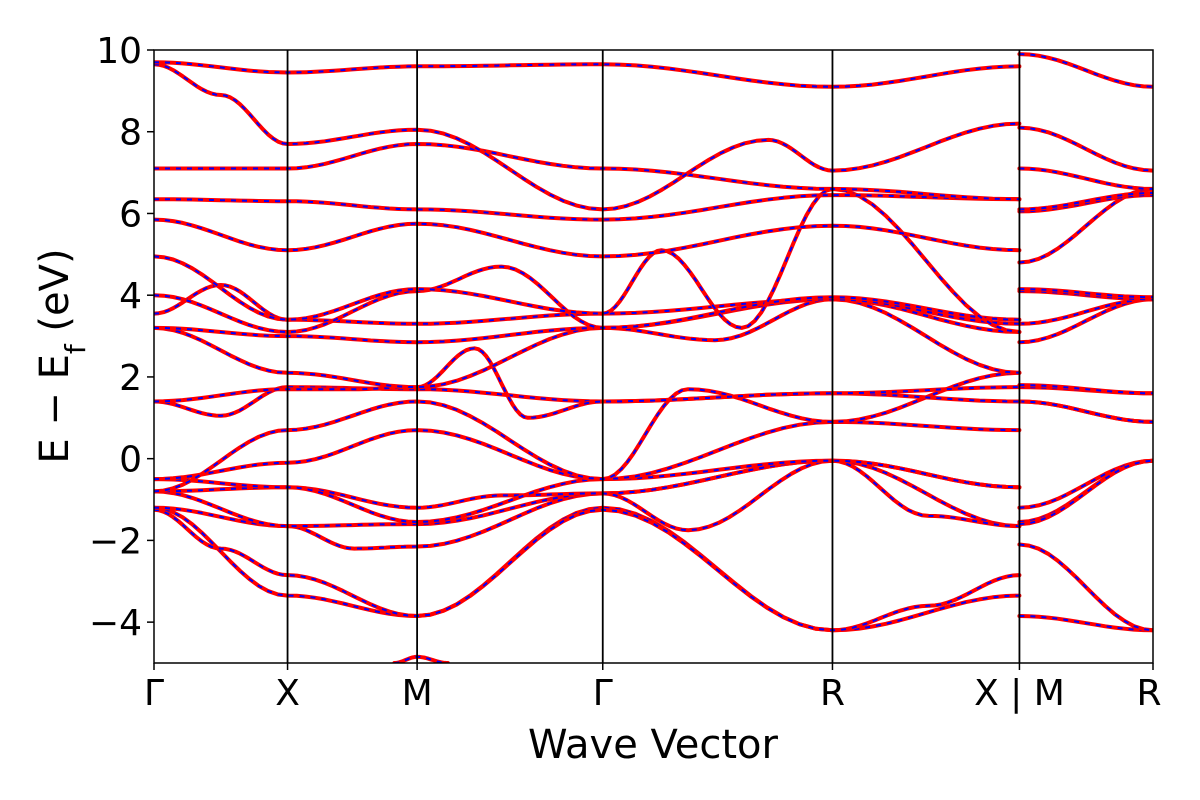 Image resolution: width=1200 pixels, height=800 pixels. I want to click on y-tick-label: −4, so click(115, 623).